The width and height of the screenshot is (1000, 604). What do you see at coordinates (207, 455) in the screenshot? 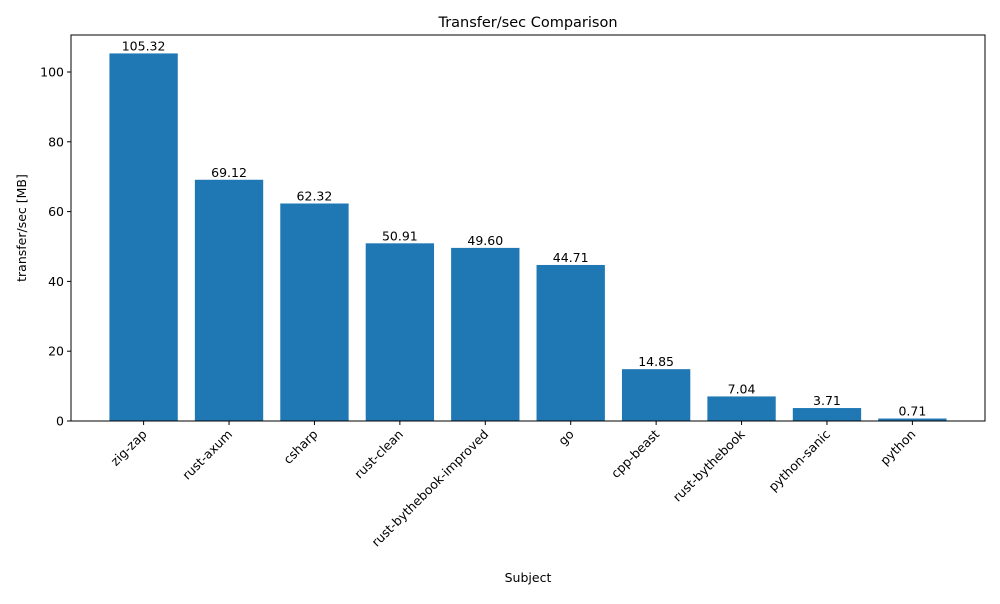
I see `x-tick-label-rust-axum: rust-axum` at bounding box center [207, 455].